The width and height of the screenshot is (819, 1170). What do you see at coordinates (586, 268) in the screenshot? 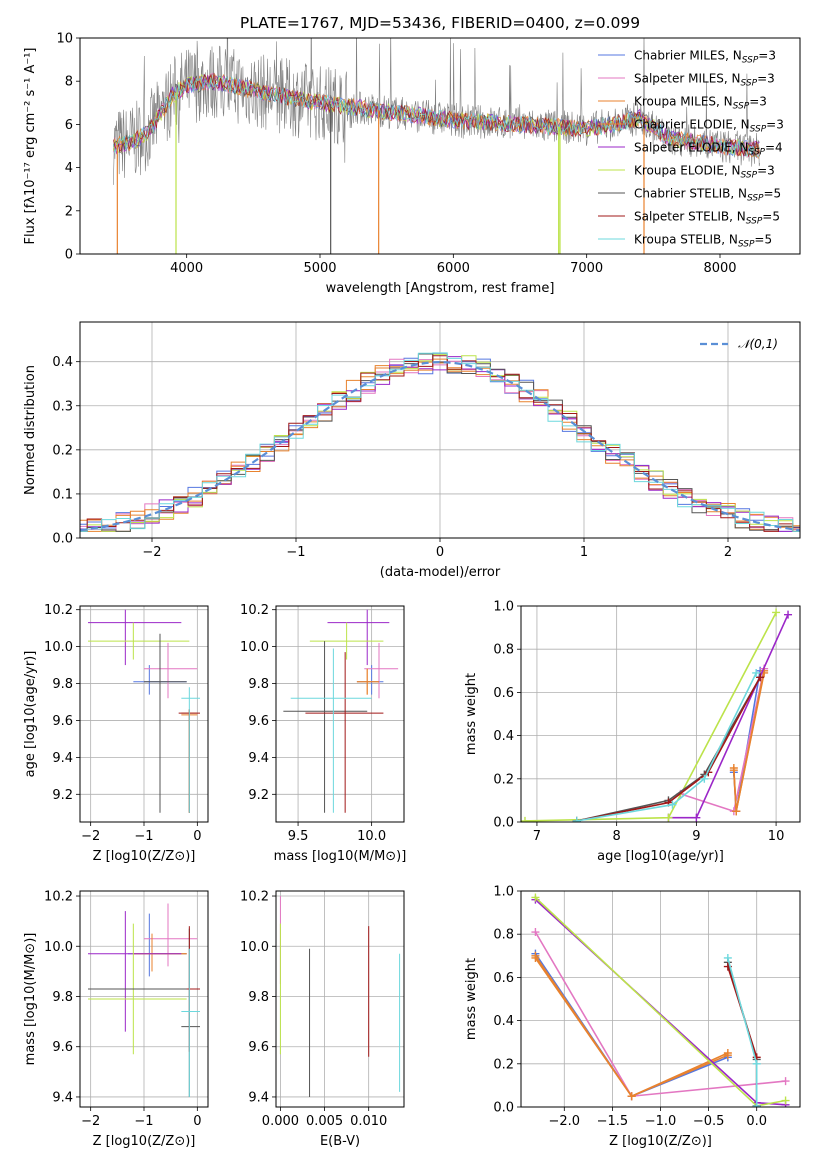
I see `x-tick-label: 7000` at bounding box center [586, 268].